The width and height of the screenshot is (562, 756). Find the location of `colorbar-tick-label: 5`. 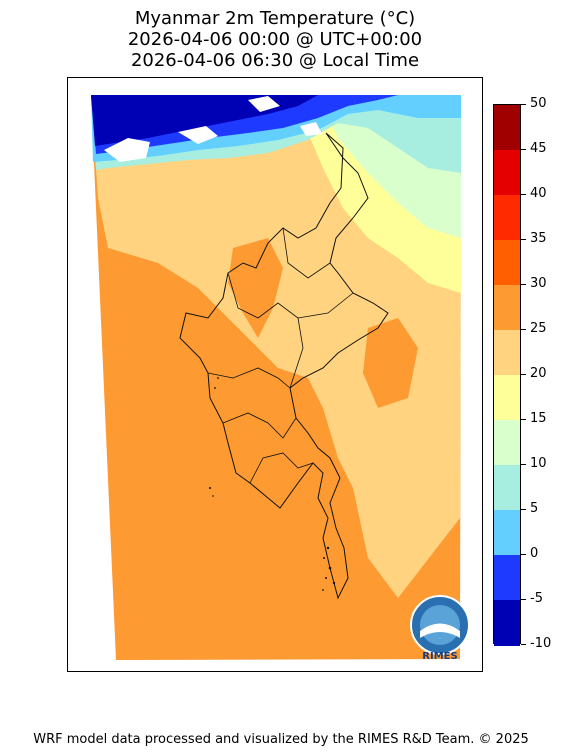

colorbar-tick-label: 5 is located at coordinates (534, 508).